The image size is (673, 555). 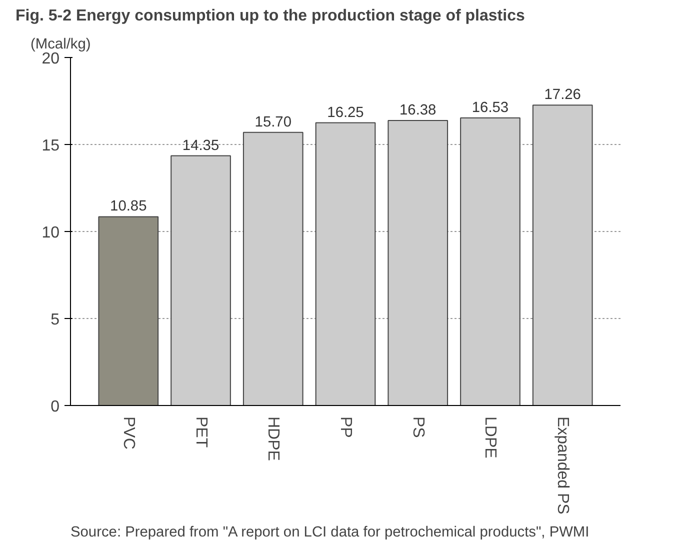 What do you see at coordinates (128, 433) in the screenshot?
I see `x-tick-label: PVC` at bounding box center [128, 433].